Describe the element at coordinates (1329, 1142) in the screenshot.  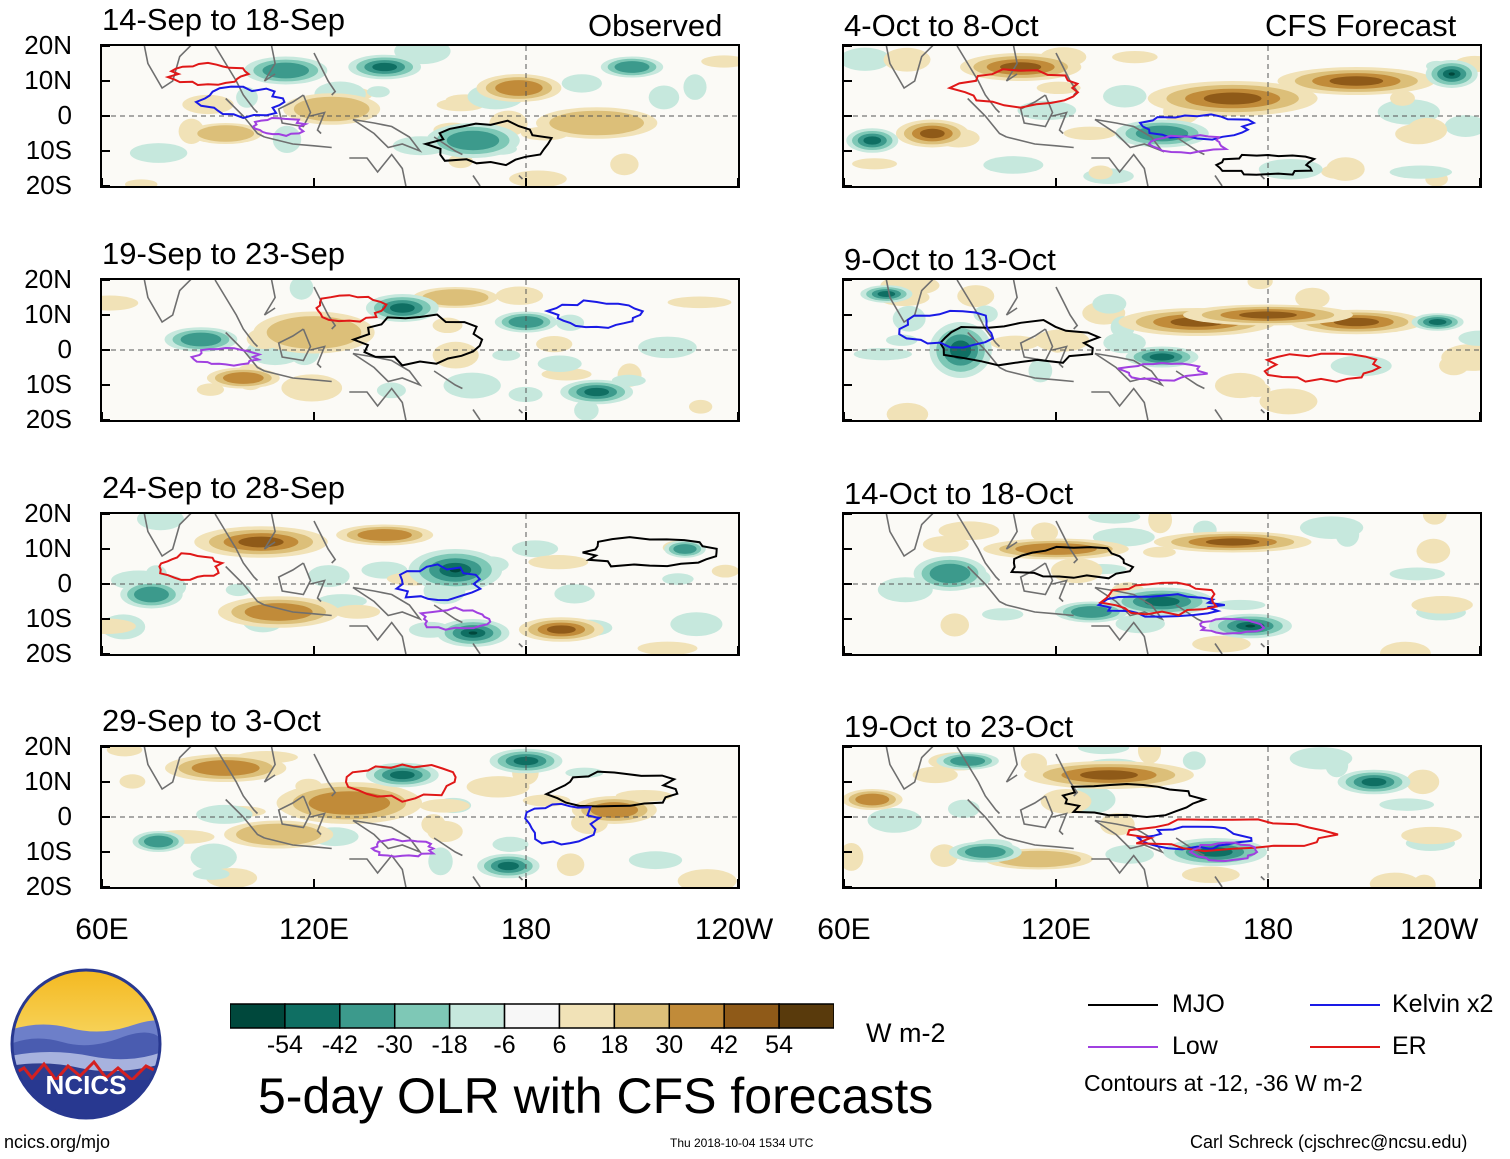
I see `footer-author: Carl Schreck (cjschrec@ncsu.edu)` at that location.